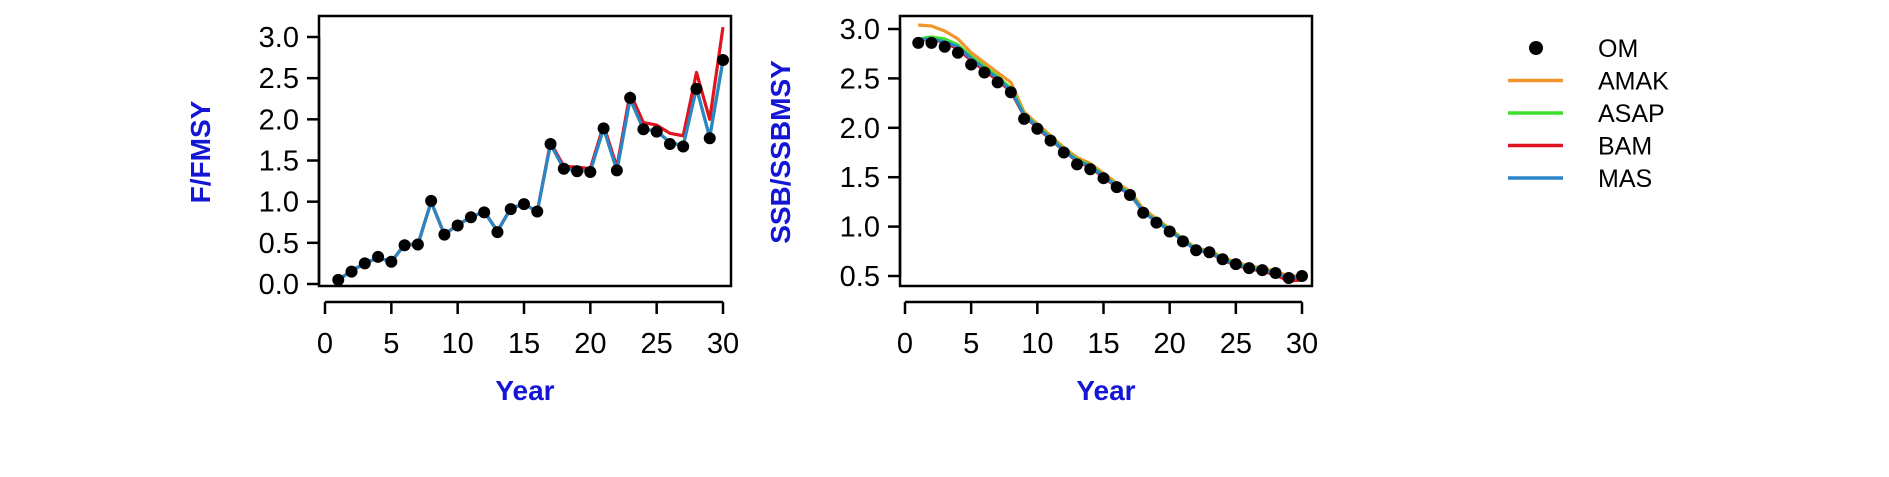 This screenshot has width=1889, height=477. What do you see at coordinates (325, 344) in the screenshot?
I see `fmsy-x-tick-label: 0` at bounding box center [325, 344].